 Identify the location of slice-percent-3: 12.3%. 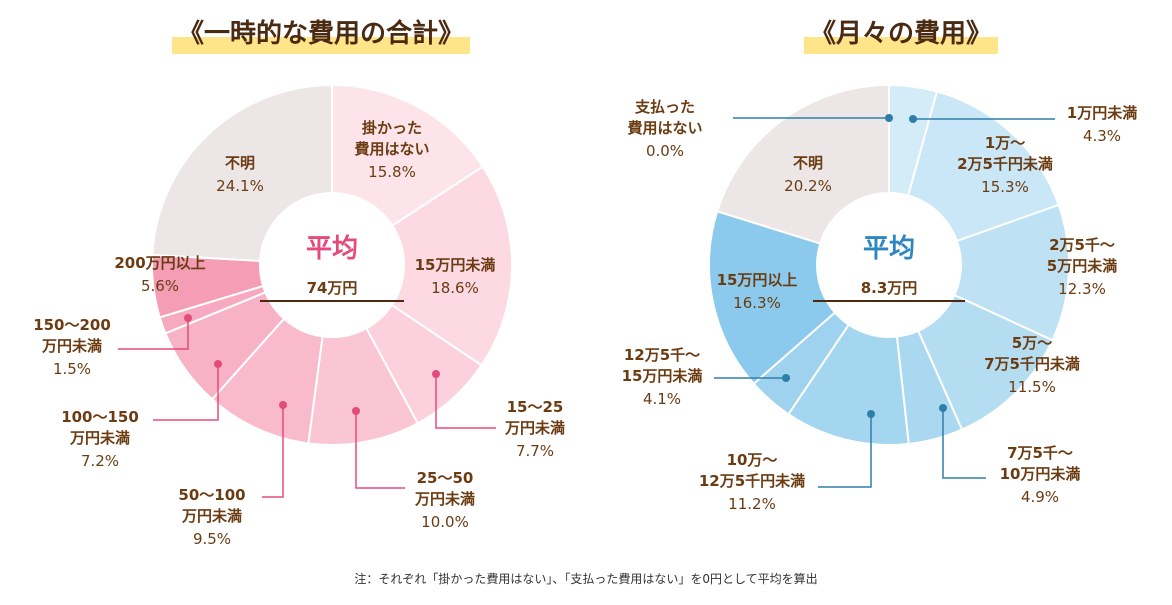
(1082, 289).